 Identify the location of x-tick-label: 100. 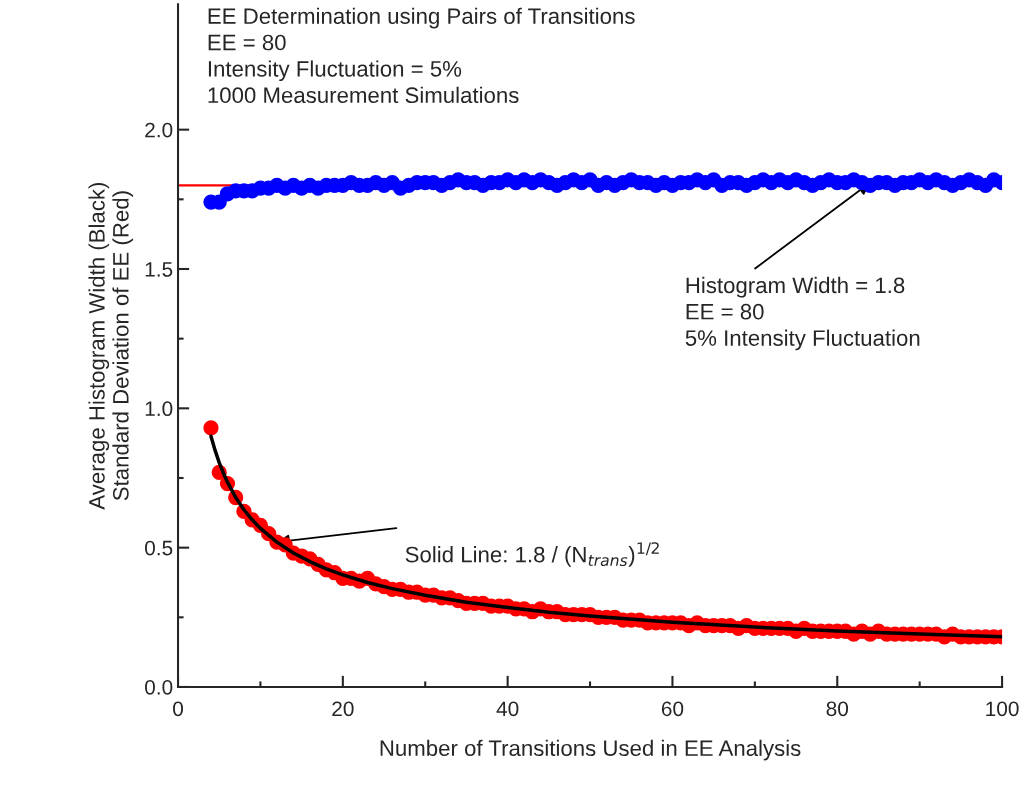
(1002, 709).